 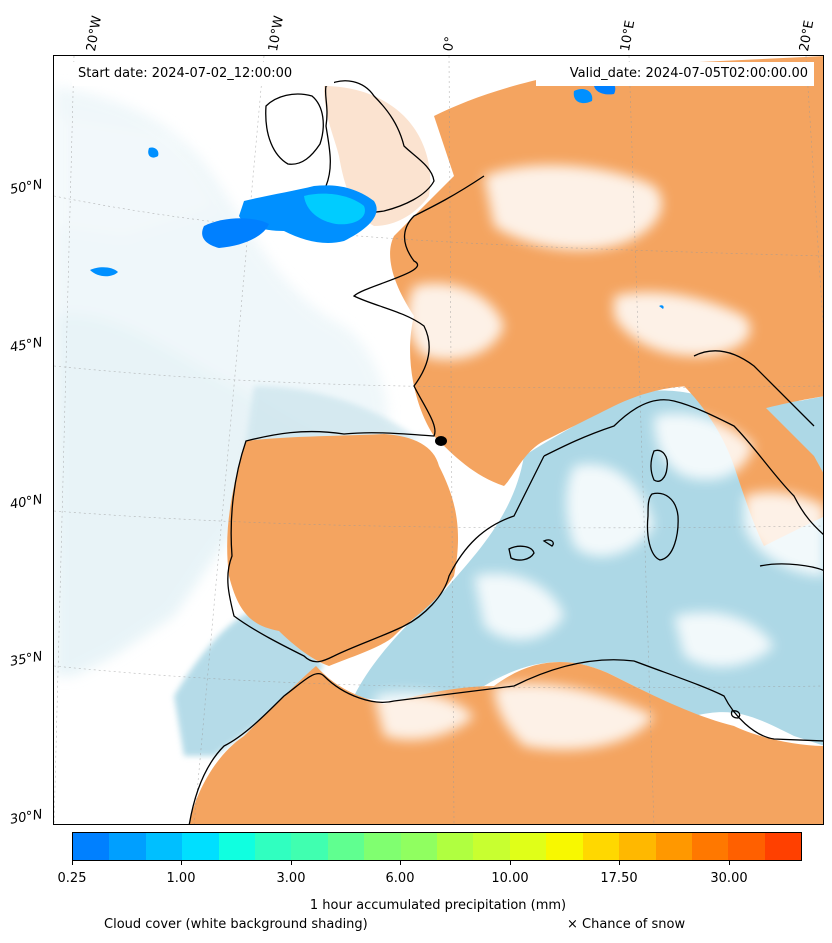 I want to click on north-africa-land, so click(x=506, y=743).